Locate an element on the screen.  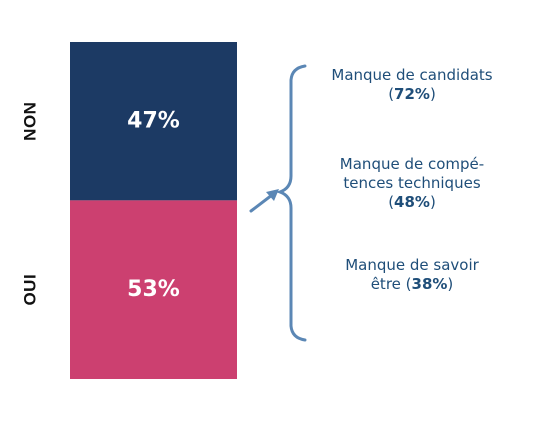
reason-item: Manque de compé- tences techniques (48%) is located at coordinates (412, 183).